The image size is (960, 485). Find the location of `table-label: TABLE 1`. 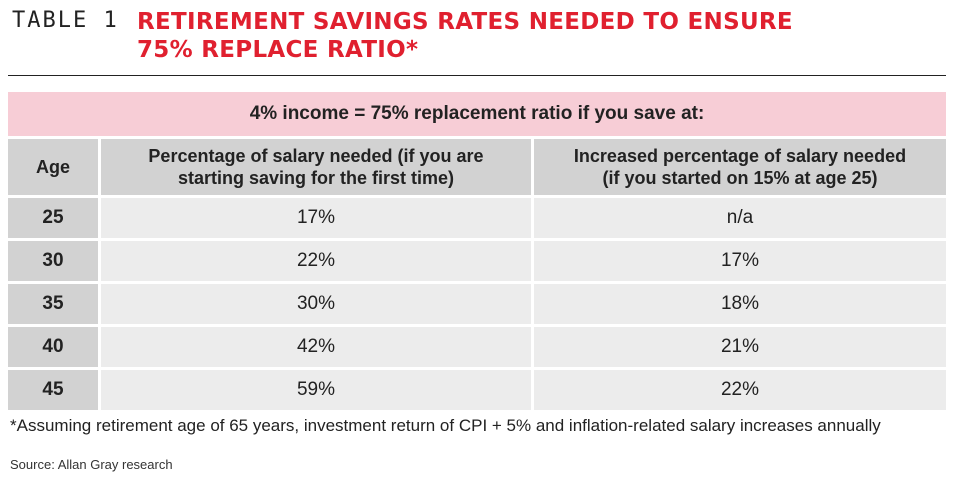

table-label: TABLE 1 is located at coordinates (65, 20).